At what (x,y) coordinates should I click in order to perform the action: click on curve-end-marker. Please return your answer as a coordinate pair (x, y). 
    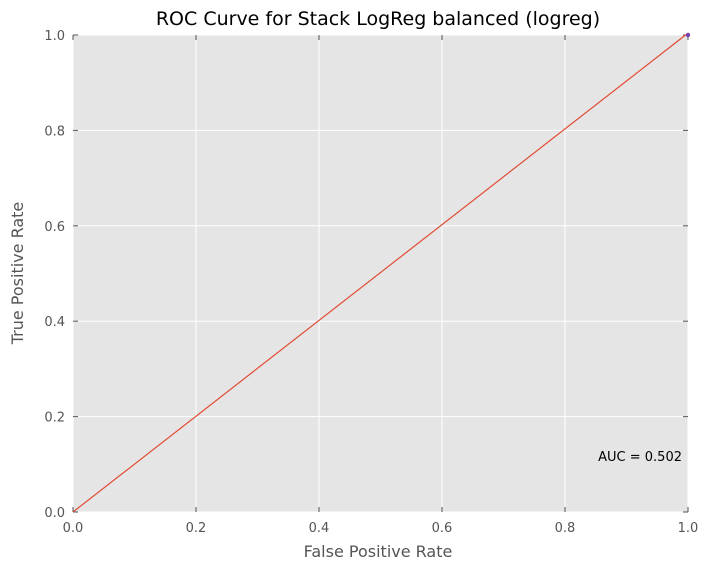
    Looking at the image, I should click on (688, 35).